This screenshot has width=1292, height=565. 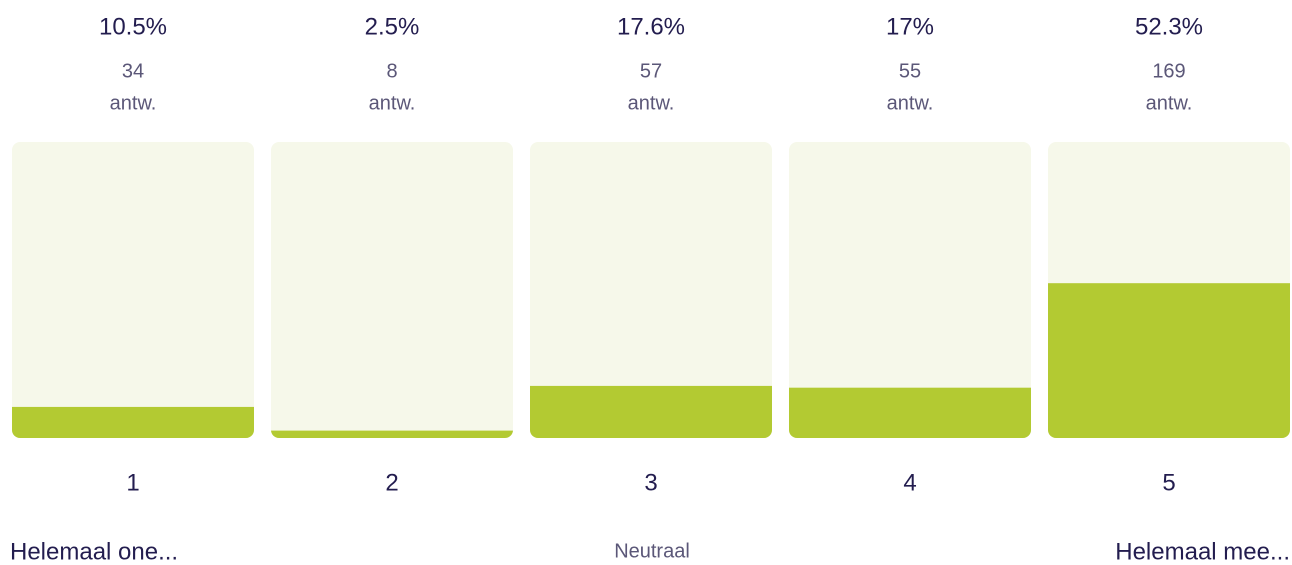 I want to click on count-label: 57, so click(x=651, y=71).